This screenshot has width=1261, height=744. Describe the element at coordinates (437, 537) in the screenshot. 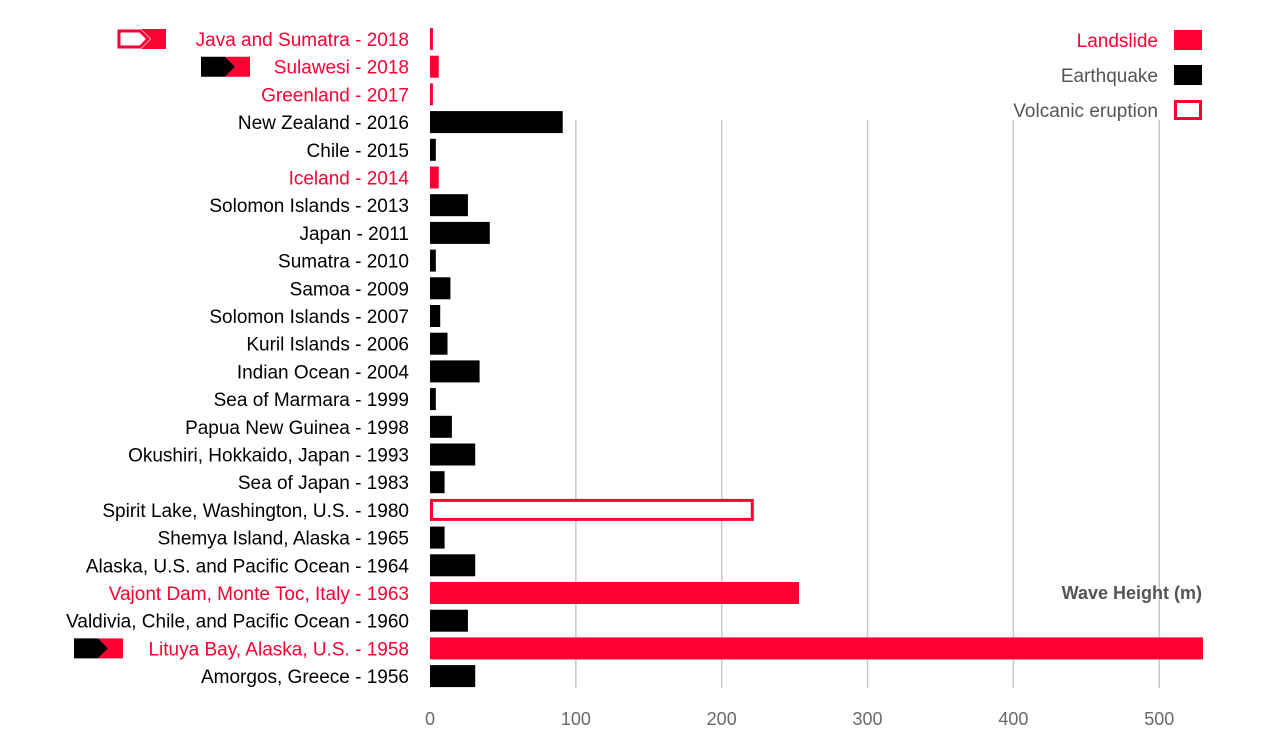

I see `bar-shemya-island-alaska-1965` at that location.